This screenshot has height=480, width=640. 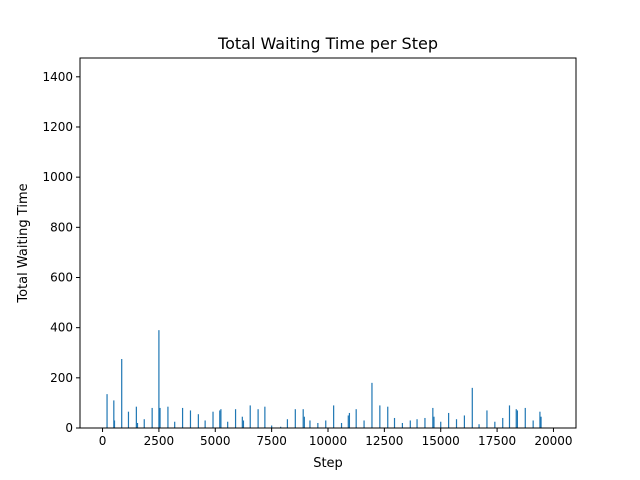 I want to click on y-tick-label-2: 400, so click(x=61, y=328).